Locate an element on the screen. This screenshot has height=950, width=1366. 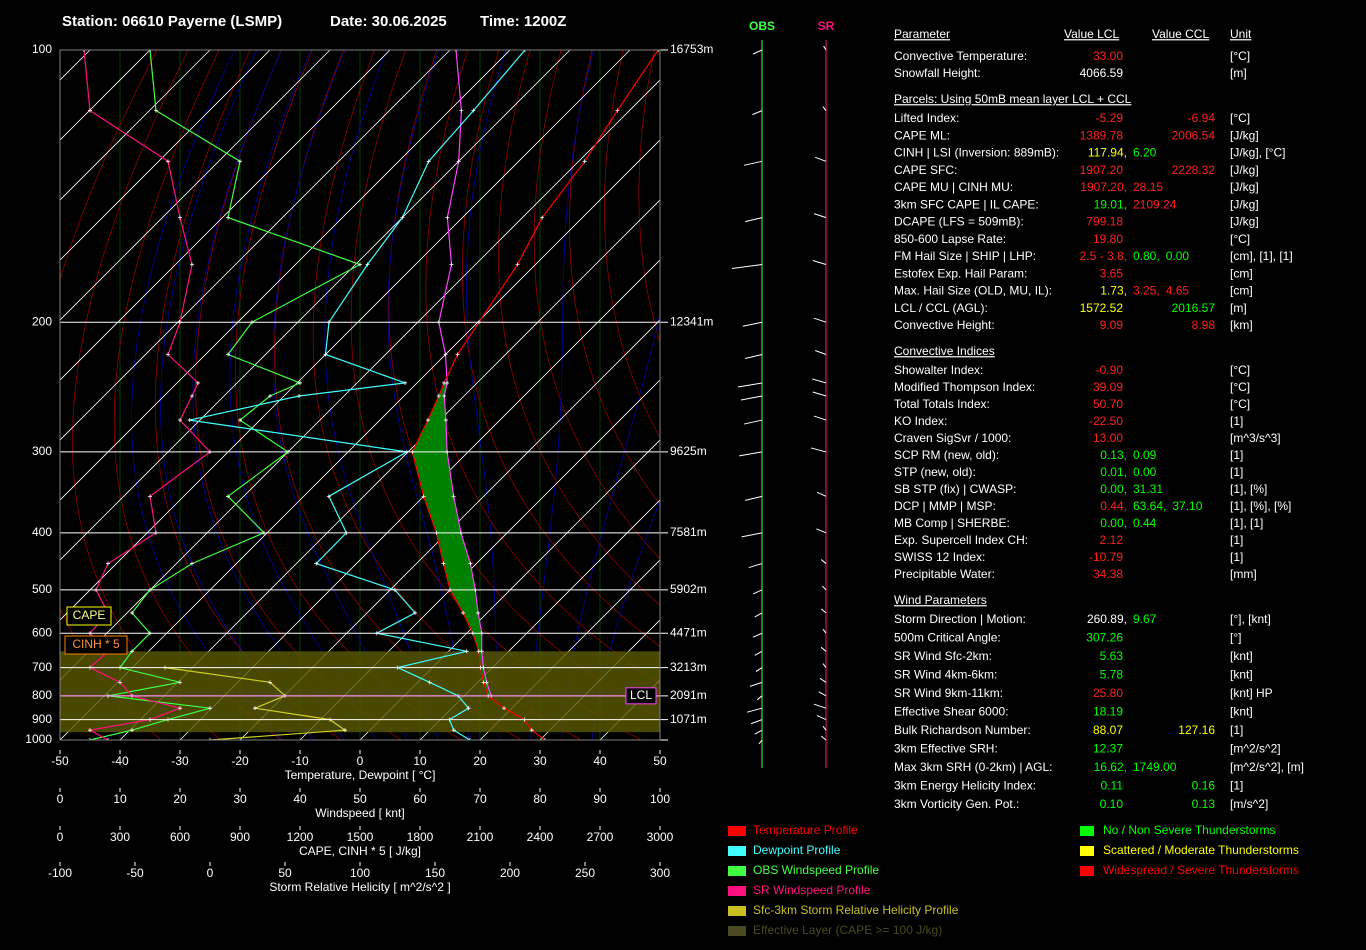
table-value: 5.63 is located at coordinates (1112, 656).